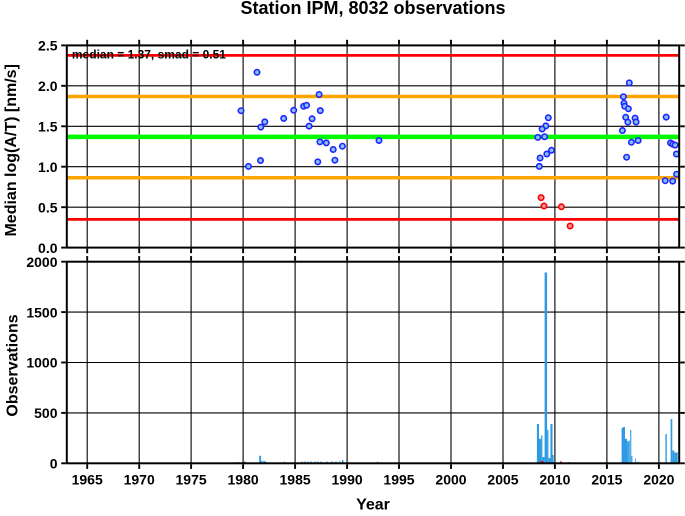 Image resolution: width=685 pixels, height=516 pixels. I want to click on svg-text: 1.5, so click(48, 127).